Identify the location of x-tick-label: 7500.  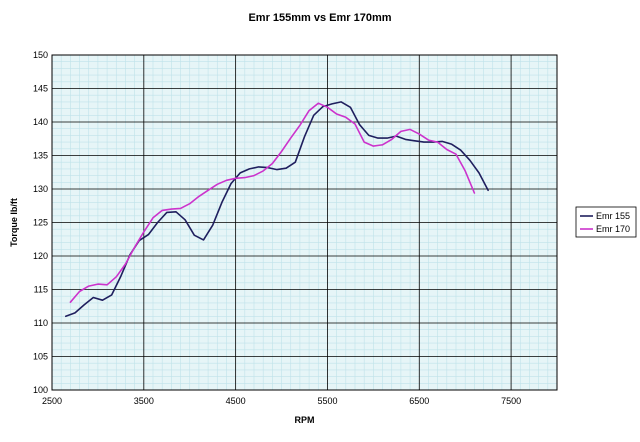
(511, 401).